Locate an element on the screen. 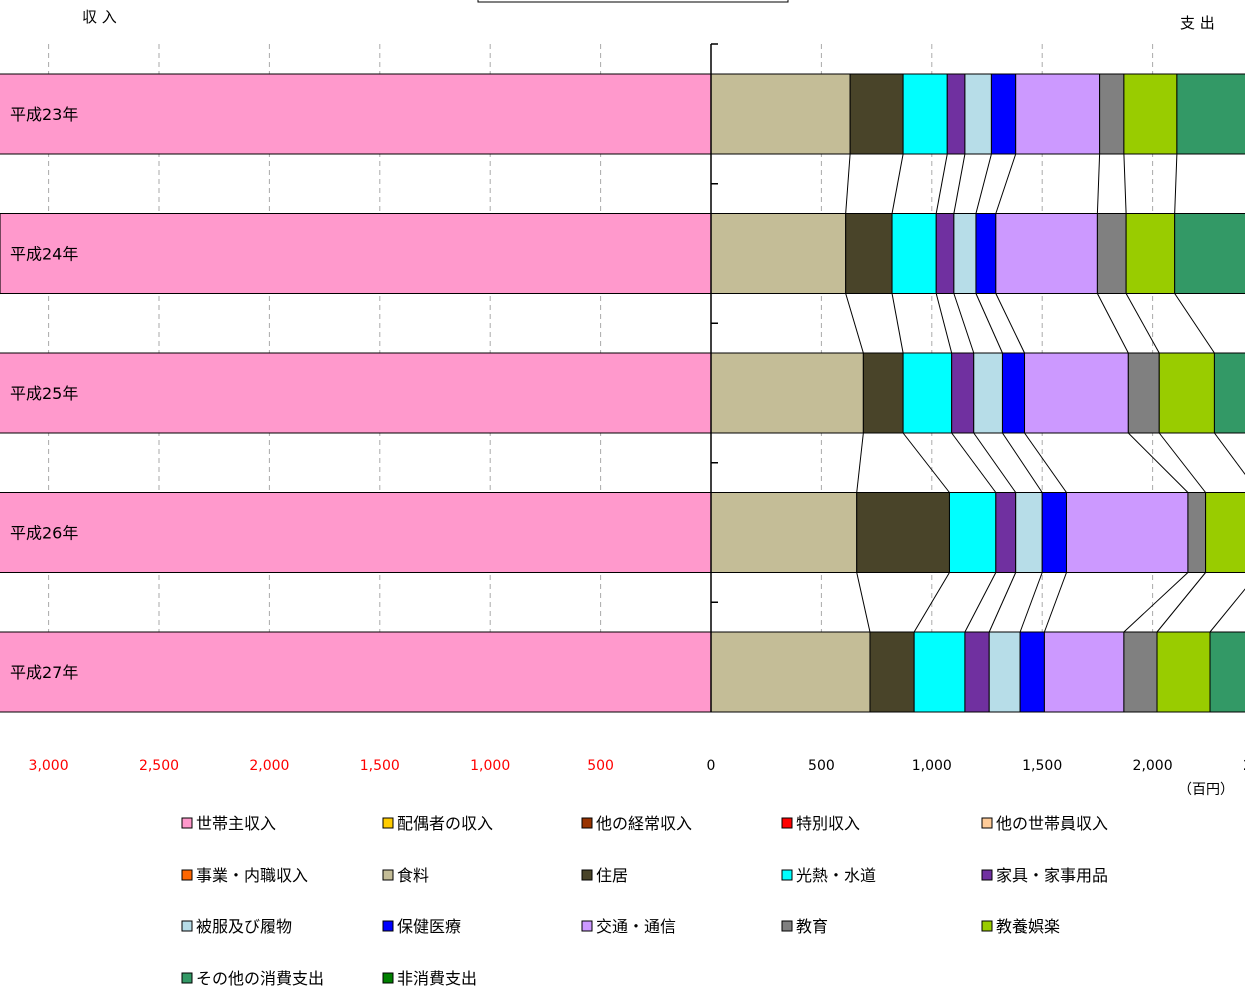 Image resolution: width=1245 pixels, height=997 pixels. category-label: 平成23年 is located at coordinates (44, 114).